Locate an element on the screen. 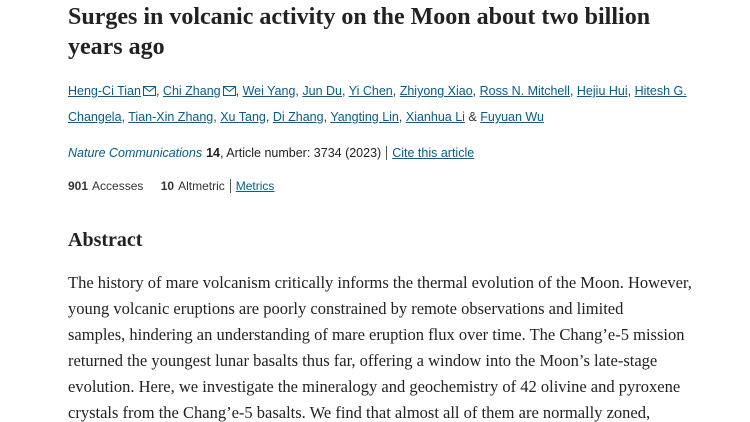 The width and height of the screenshot is (750, 422). author-link: Zhiyong Xiao is located at coordinates (436, 91).